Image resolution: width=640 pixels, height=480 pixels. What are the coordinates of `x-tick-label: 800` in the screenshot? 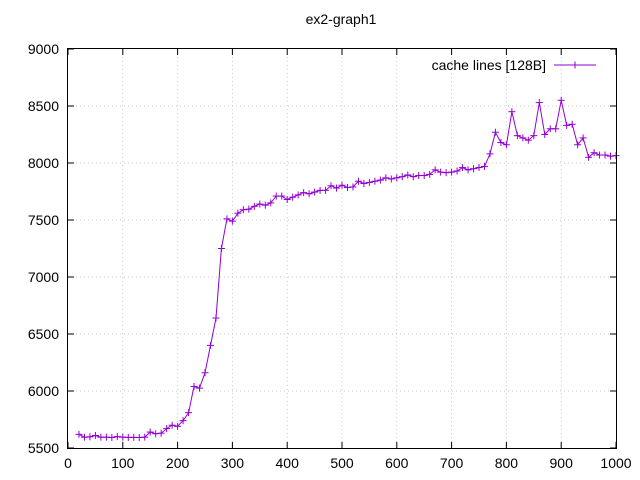 It's located at (507, 463).